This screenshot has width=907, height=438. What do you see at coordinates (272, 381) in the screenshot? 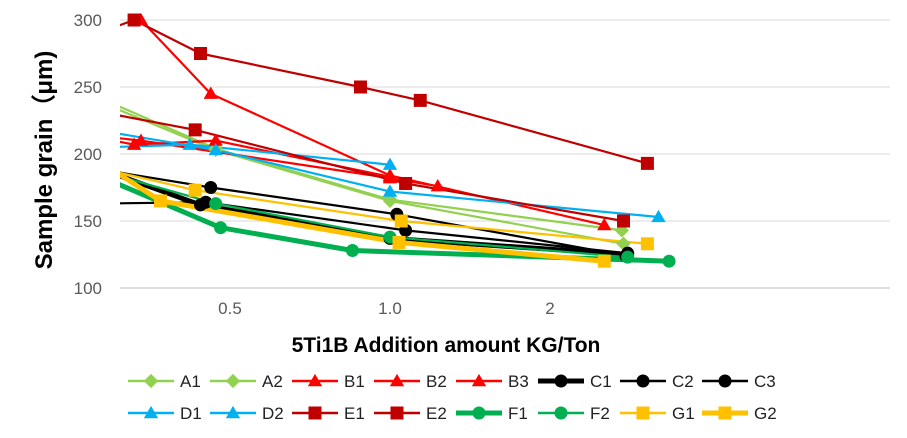
I see `legend-label: A2` at bounding box center [272, 381].